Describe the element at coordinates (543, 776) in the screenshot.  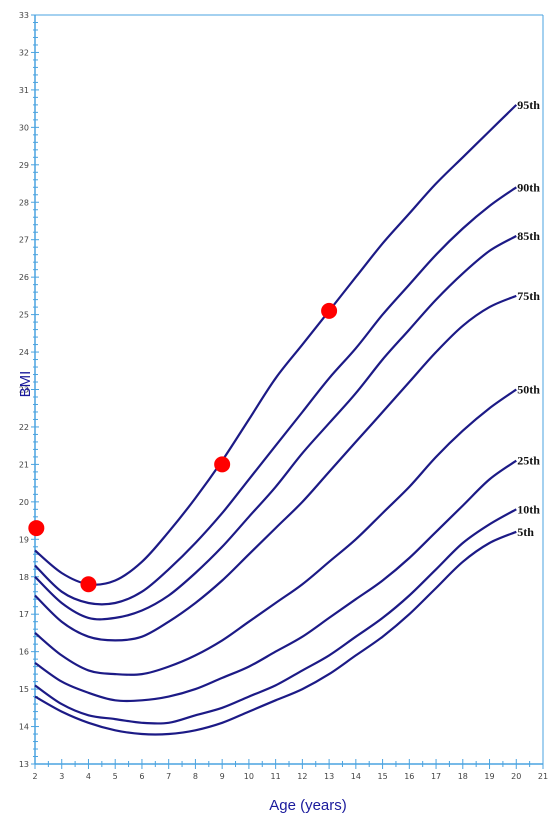
I see `x-tick-label: 21` at that location.